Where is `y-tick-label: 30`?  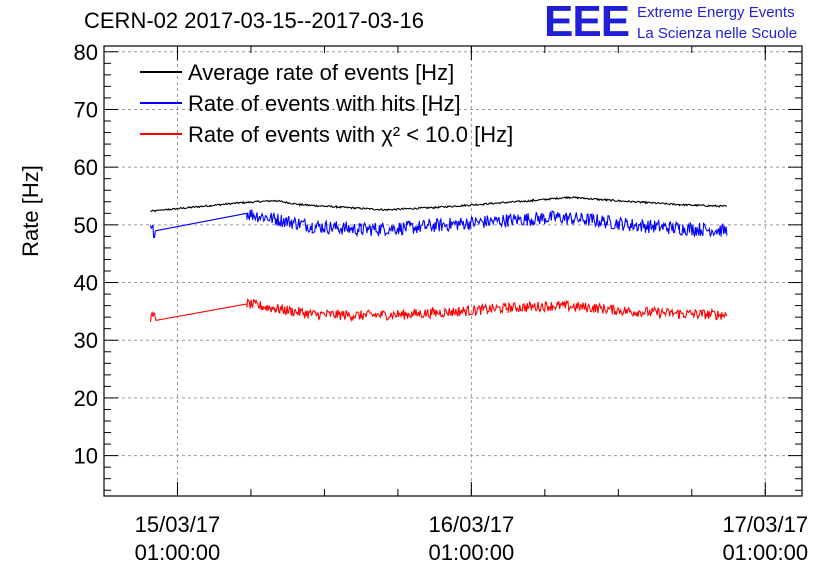
y-tick-label: 30 is located at coordinates (86, 340).